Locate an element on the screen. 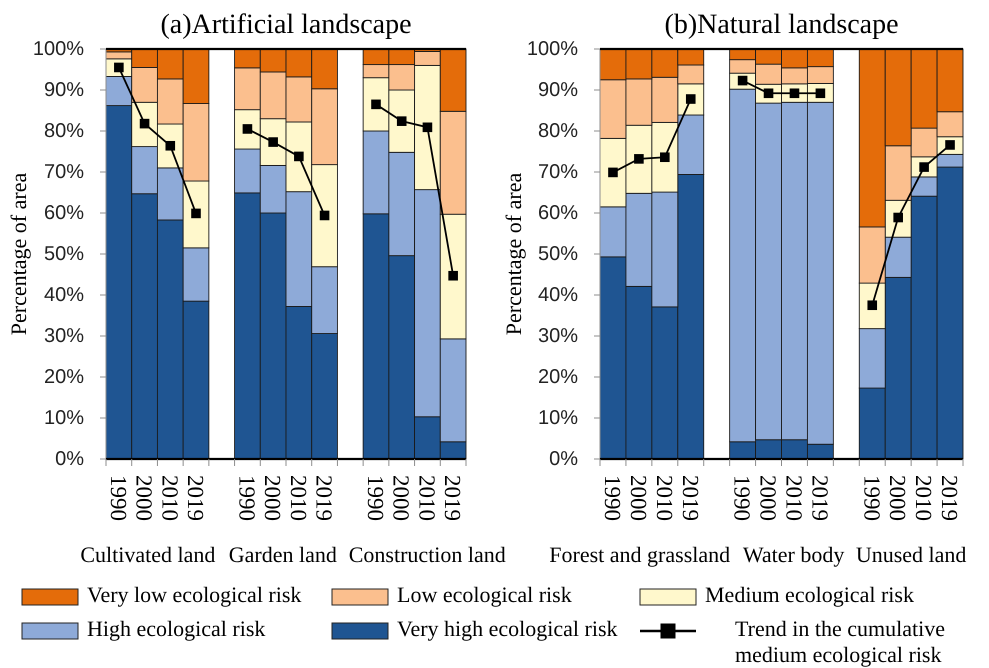  legend-label: Very high ecological risk is located at coordinates (507, 628).